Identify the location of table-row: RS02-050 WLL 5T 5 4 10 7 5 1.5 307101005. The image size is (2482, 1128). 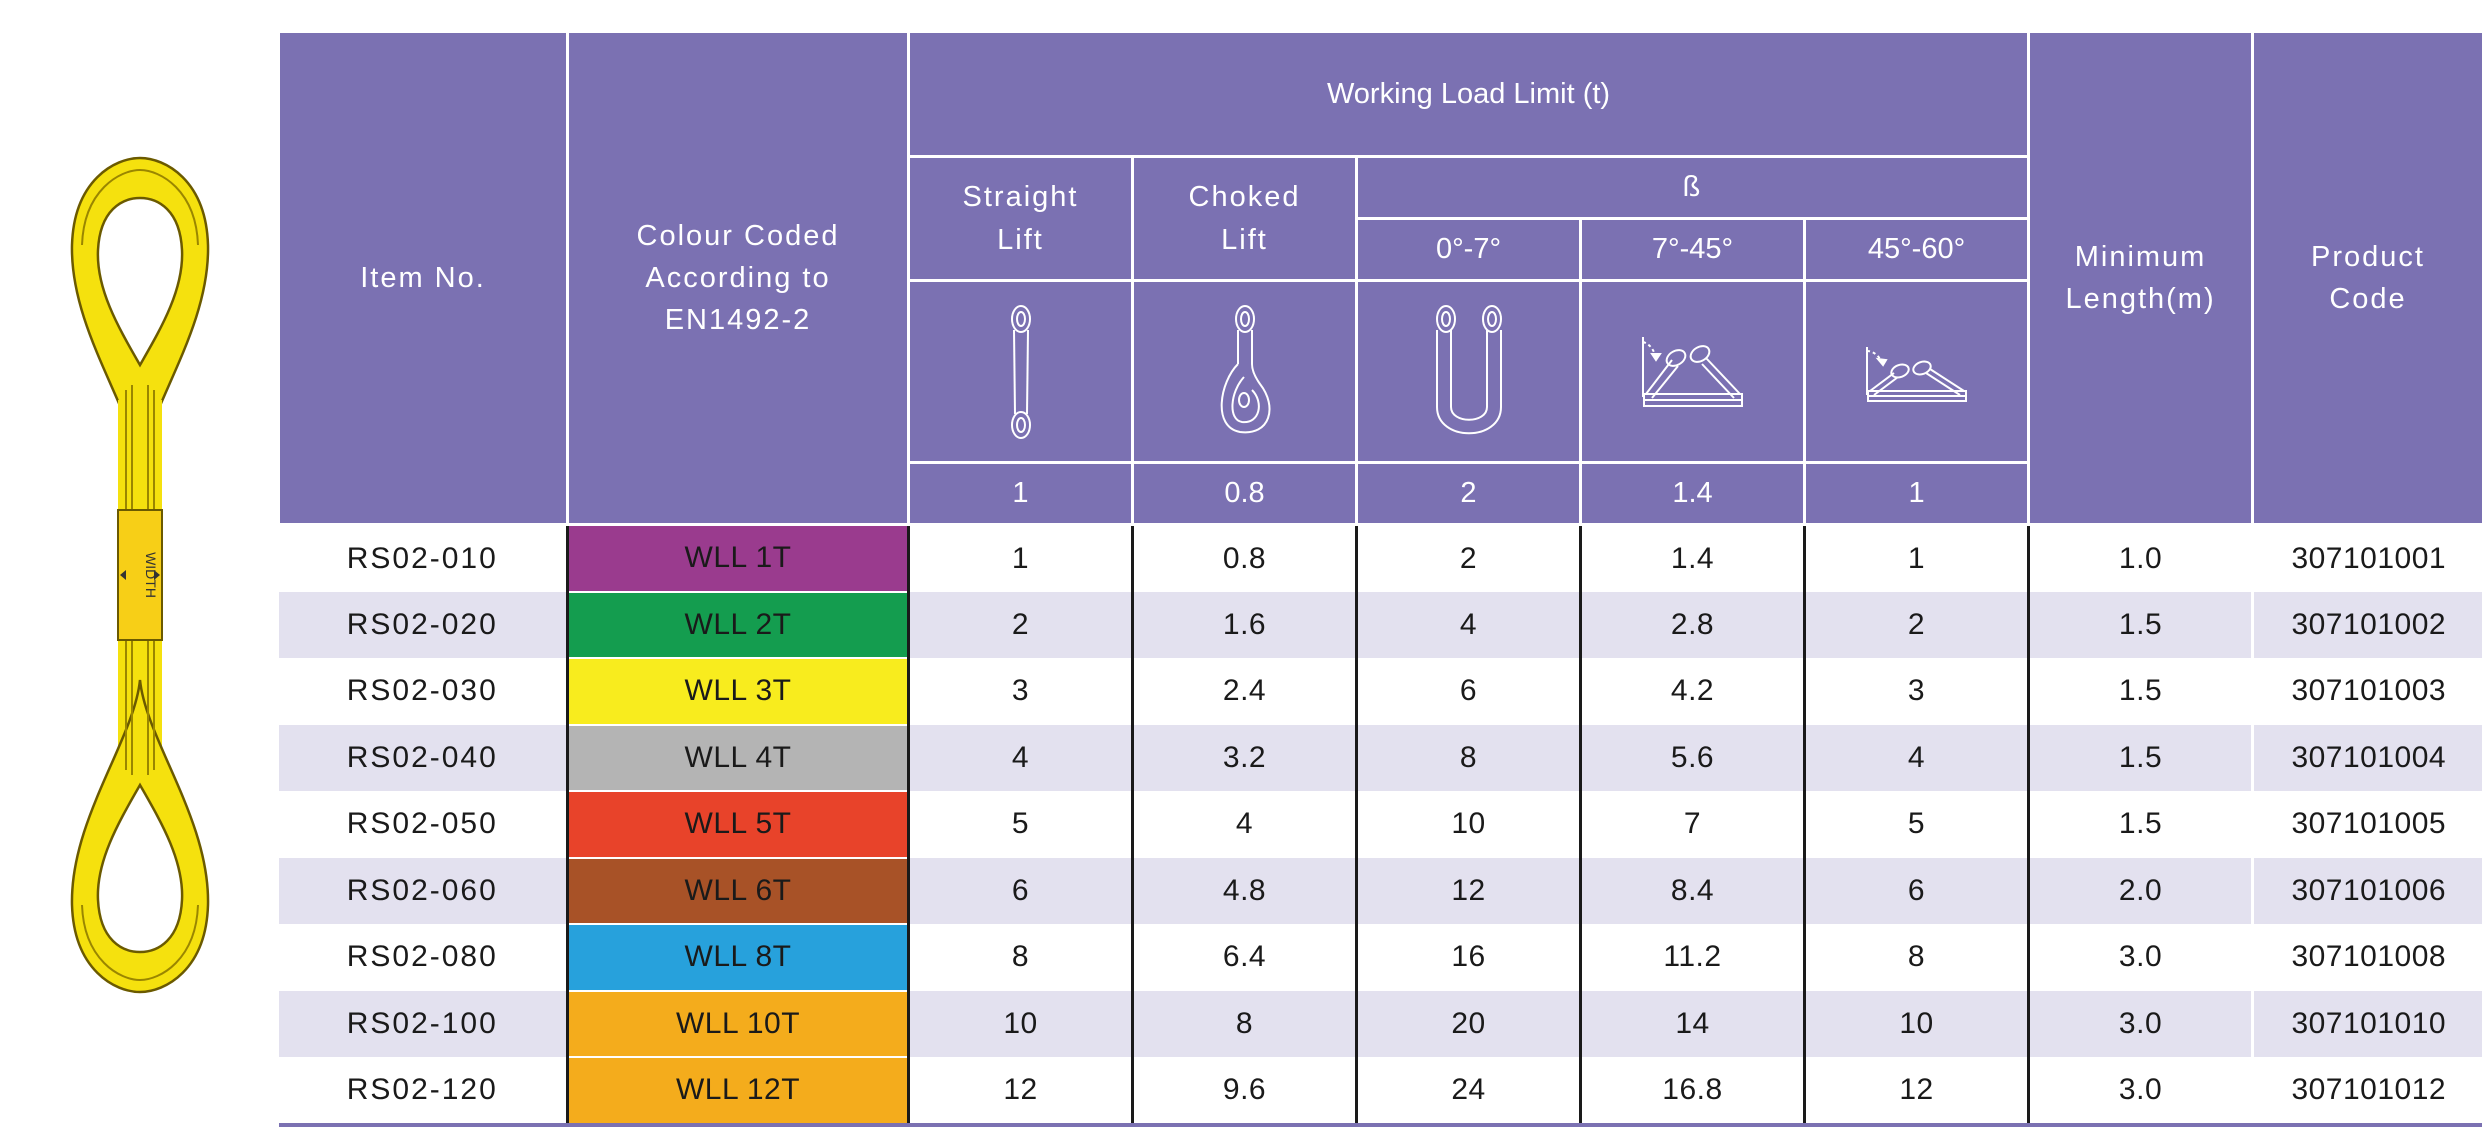
(1380, 824).